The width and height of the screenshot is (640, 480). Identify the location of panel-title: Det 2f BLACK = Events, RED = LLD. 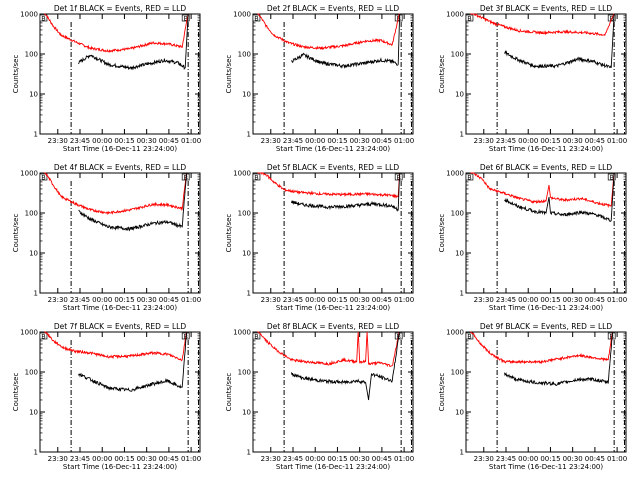
(333, 8).